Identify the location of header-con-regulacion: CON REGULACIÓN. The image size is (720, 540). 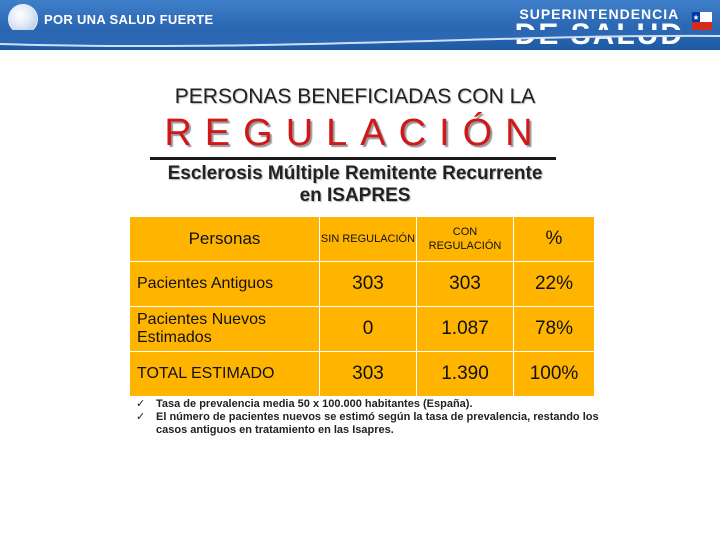
(465, 239).